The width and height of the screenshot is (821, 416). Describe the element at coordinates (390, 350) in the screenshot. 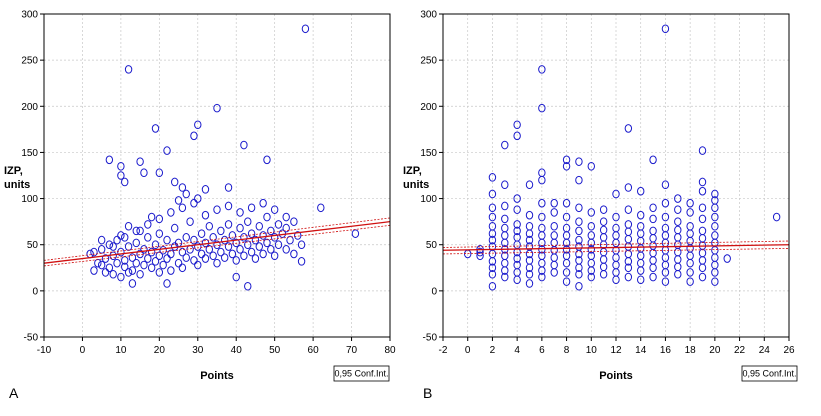

I see `x-tick-label: 80` at that location.